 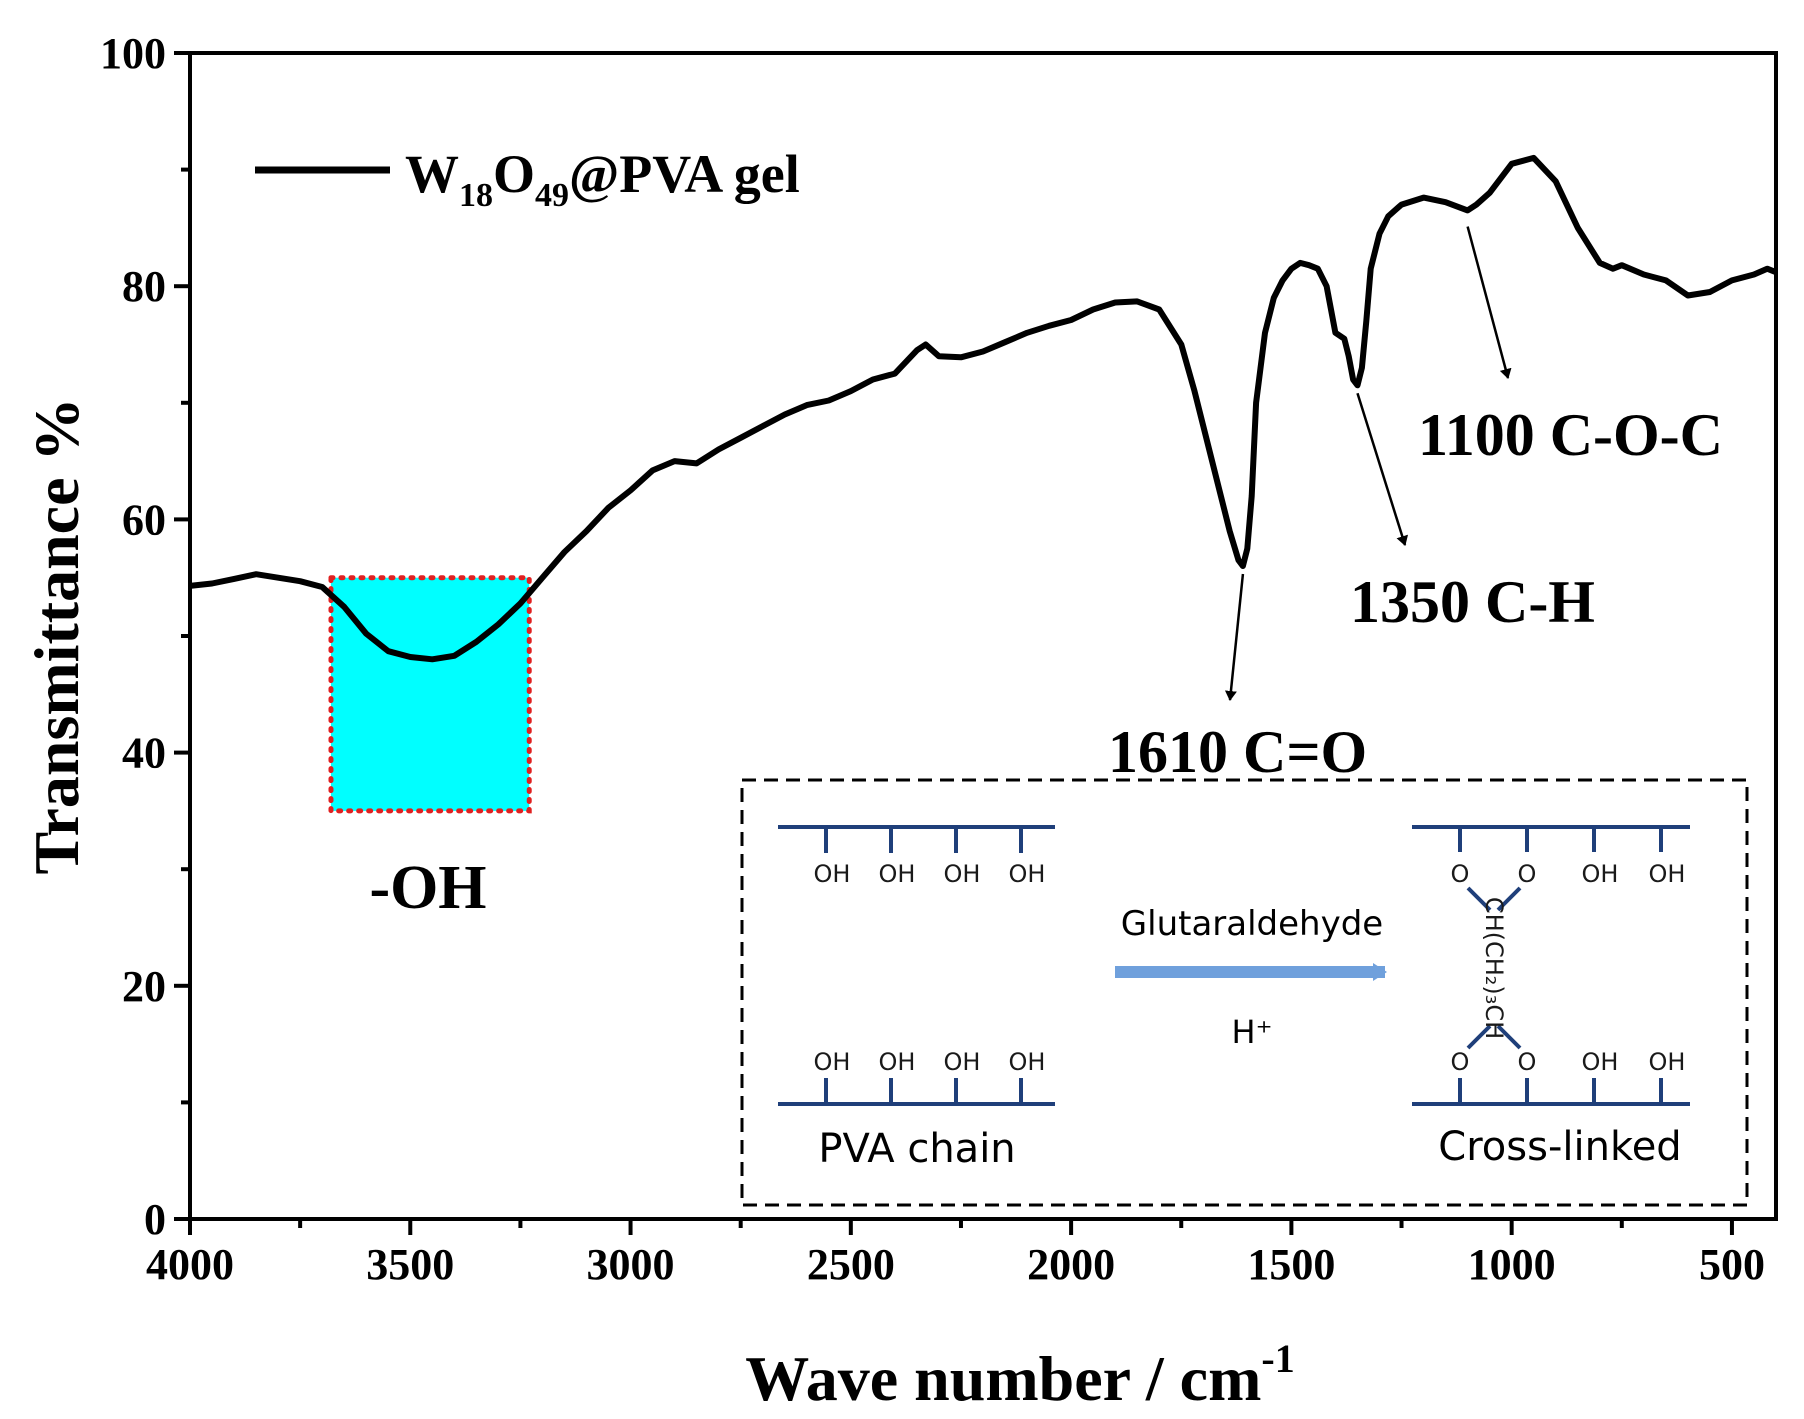 What do you see at coordinates (145, 636) in the screenshot?
I see `y-axis-ticks: 0 20 40 60 80 100` at bounding box center [145, 636].